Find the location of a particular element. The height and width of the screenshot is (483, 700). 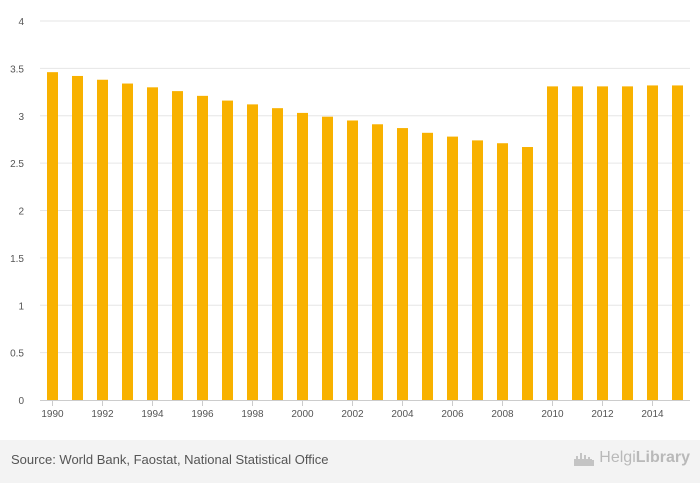

y-axis-labels: 0 0.5 1 1.5 2 2.5 3 3.5 4 is located at coordinates (17, 212).